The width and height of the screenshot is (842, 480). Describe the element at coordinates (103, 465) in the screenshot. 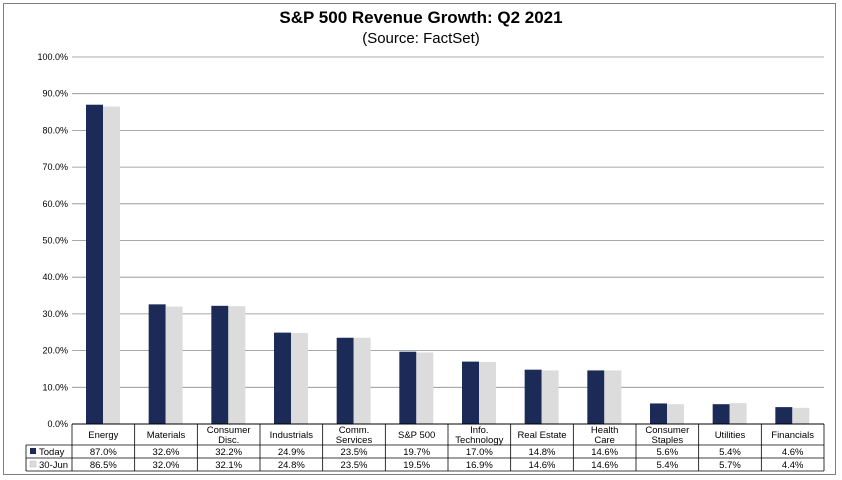

I see `data-table-cell: 86.5%` at that location.